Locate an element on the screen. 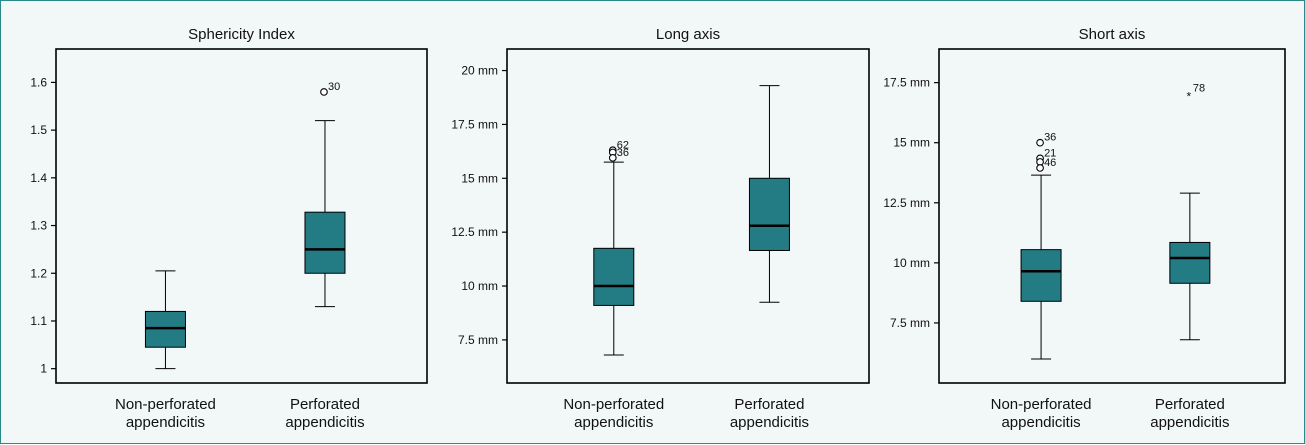 The height and width of the screenshot is (445, 1305). y-tick-label: 20 mm is located at coordinates (479, 71).